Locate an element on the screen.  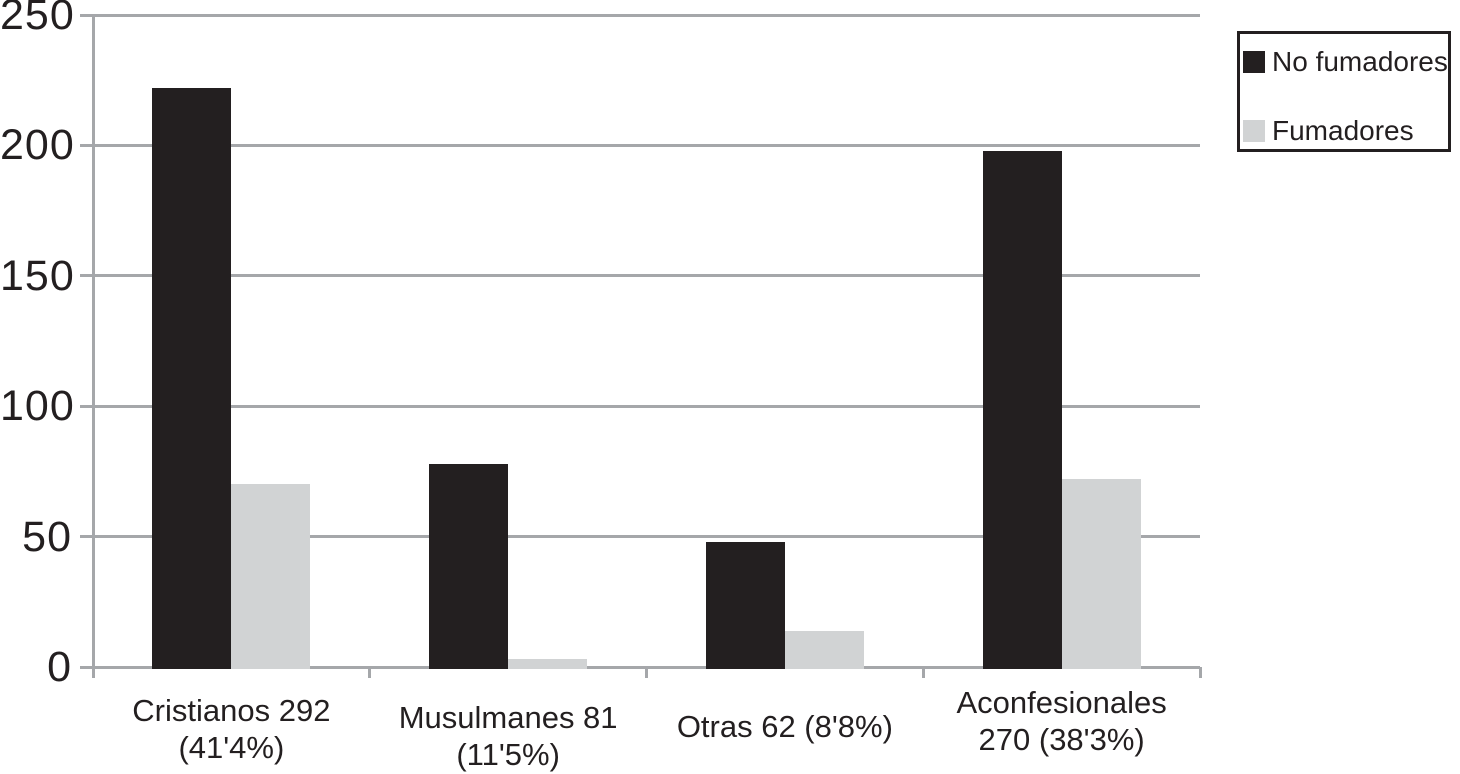
legend-item-no-fumadores: No fumadores is located at coordinates (1345, 62).